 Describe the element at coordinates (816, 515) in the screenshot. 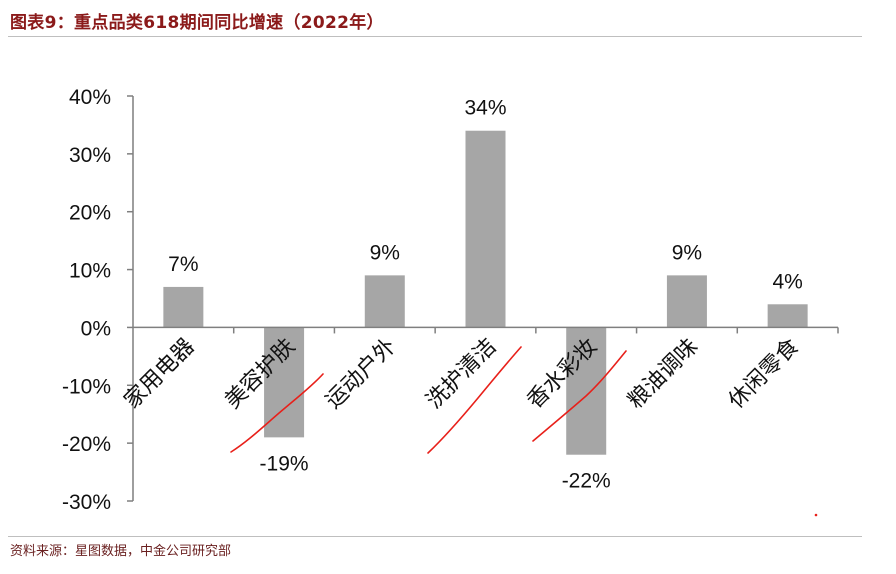

I see `annotation-dot` at that location.